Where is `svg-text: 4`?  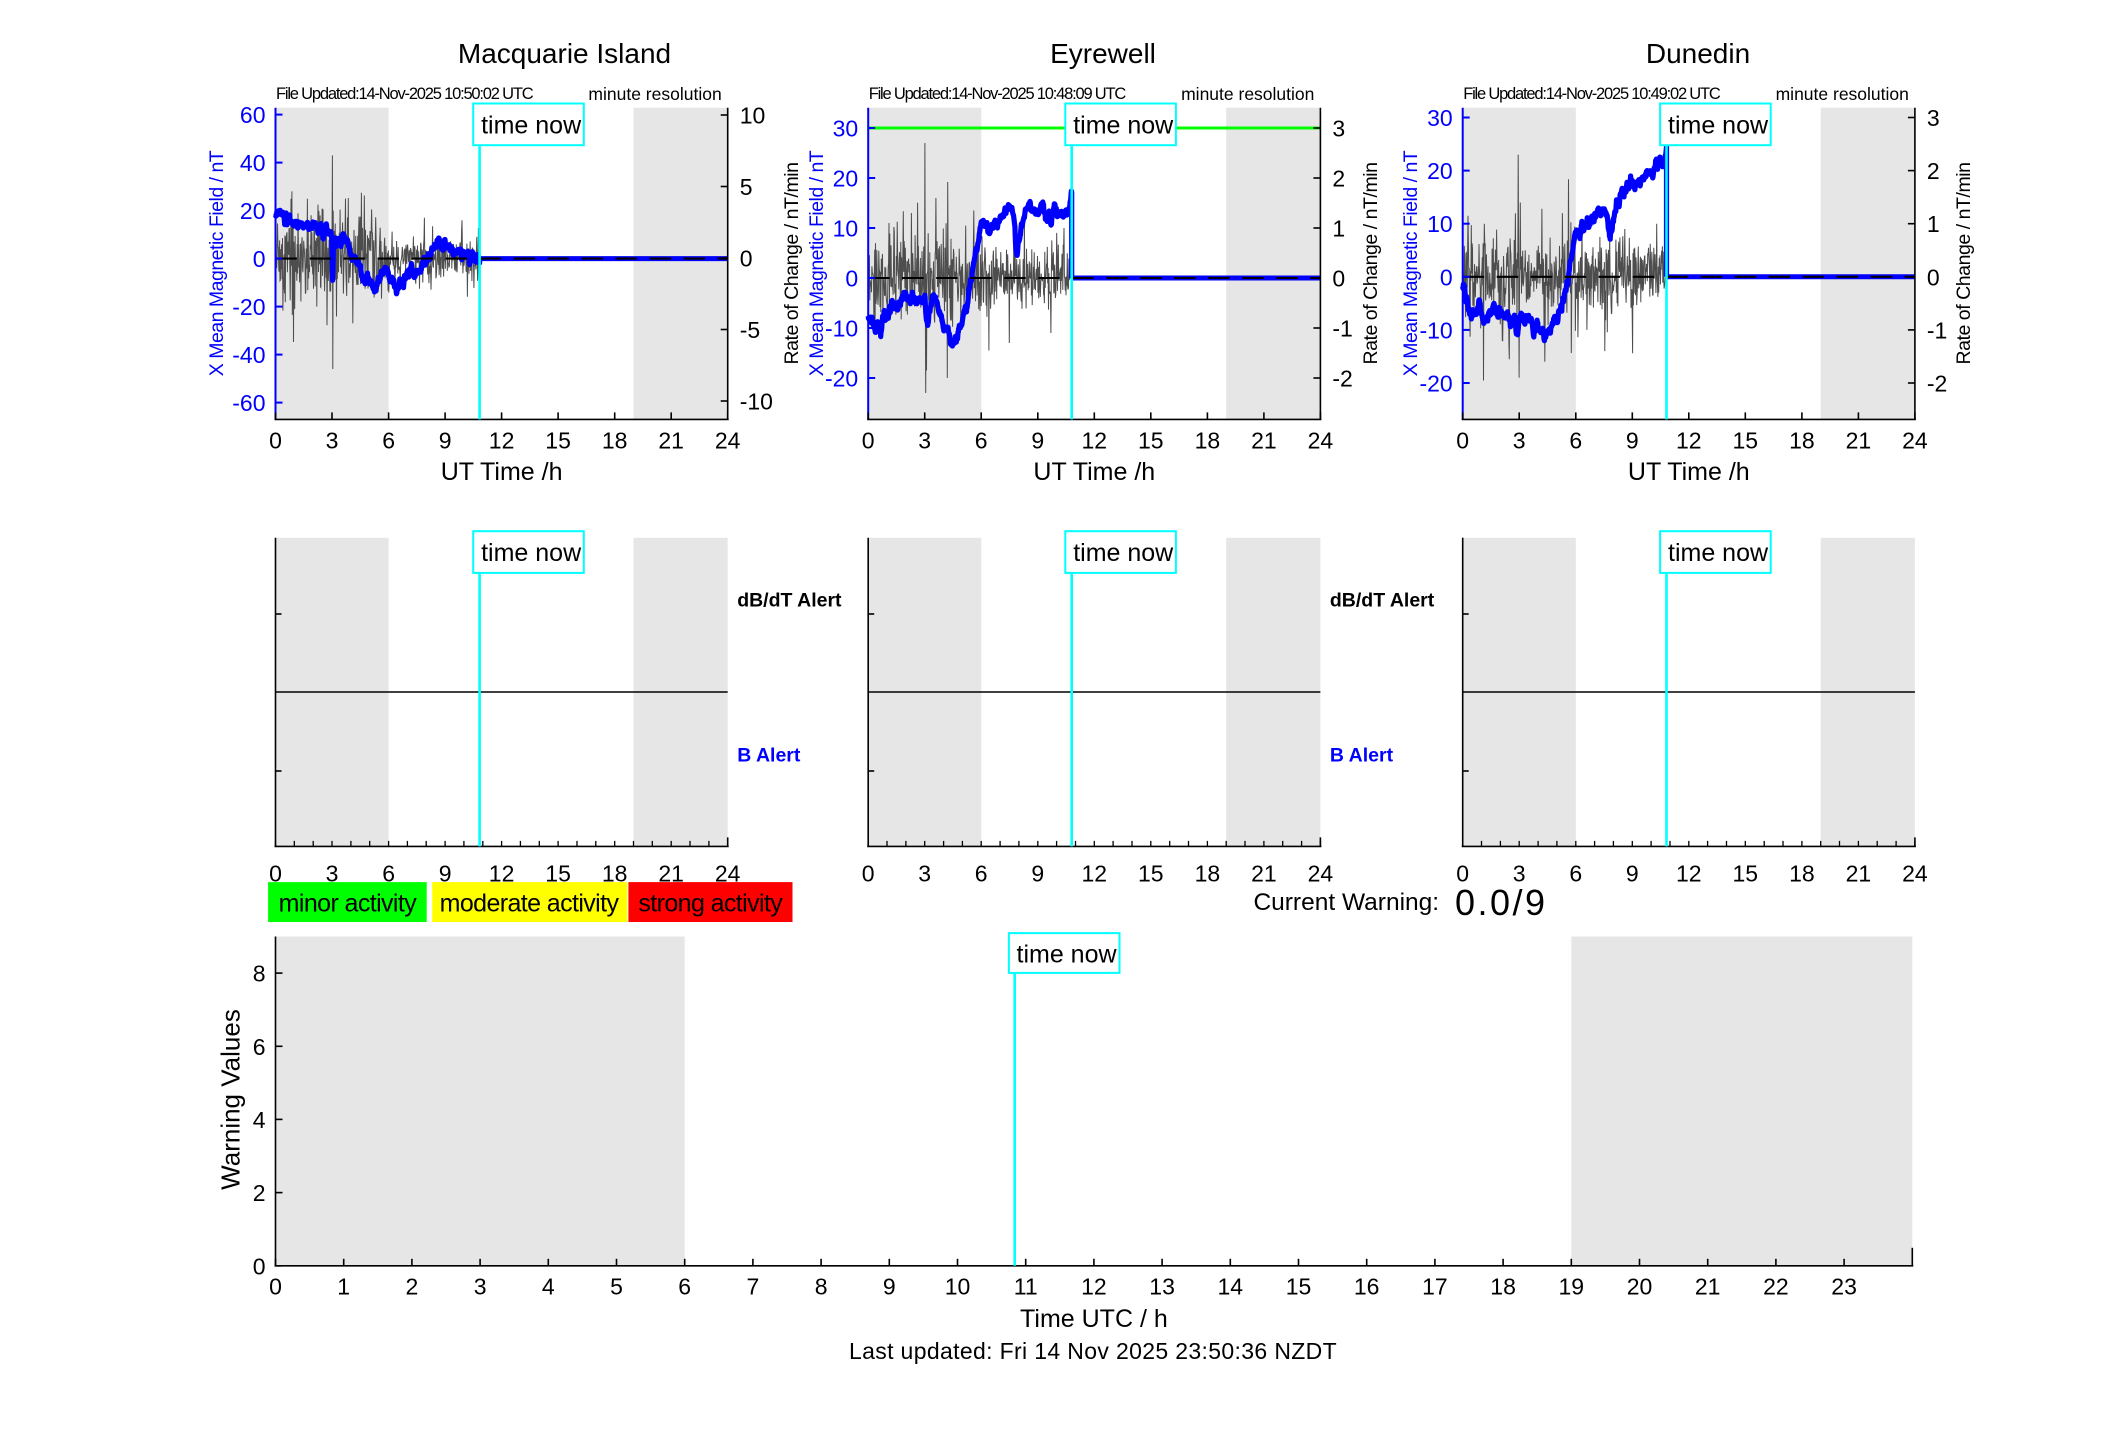 svg-text: 4 is located at coordinates (259, 1120).